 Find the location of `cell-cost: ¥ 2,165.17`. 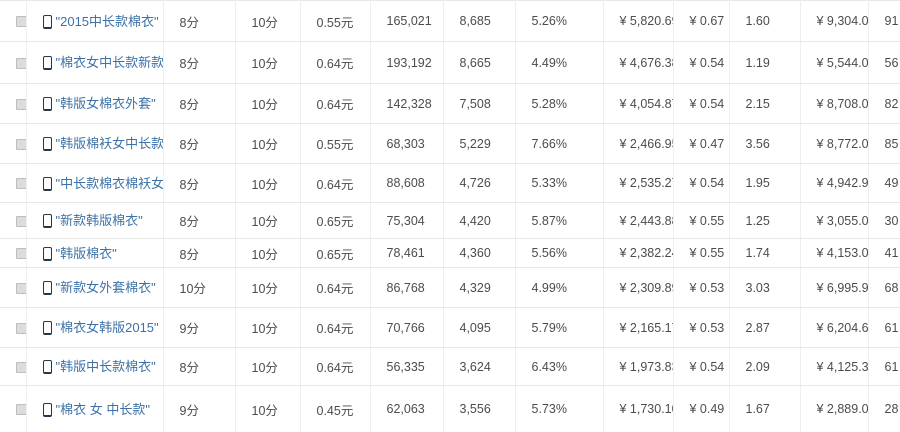

cell-cost: ¥ 2,165.17 is located at coordinates (638, 327).